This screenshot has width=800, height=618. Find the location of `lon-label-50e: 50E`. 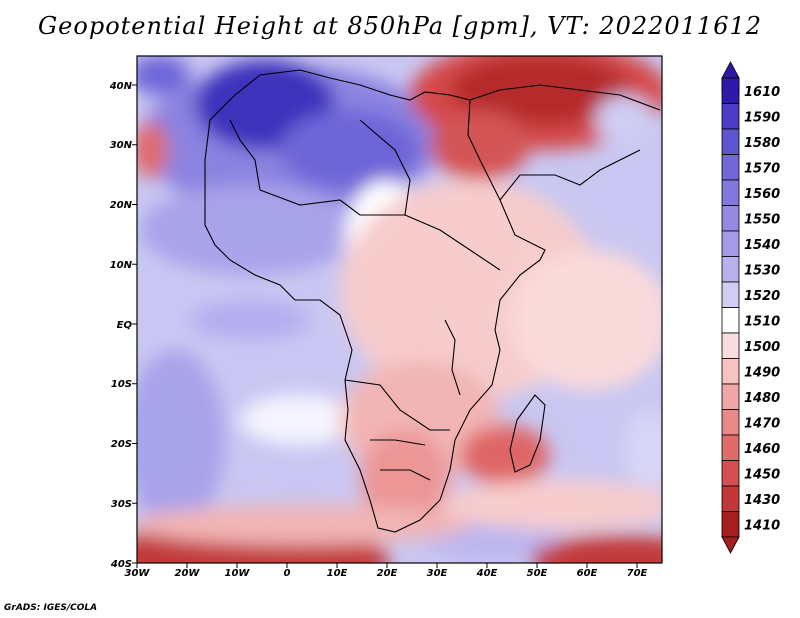

lon-label-50e: 50E is located at coordinates (537, 573).